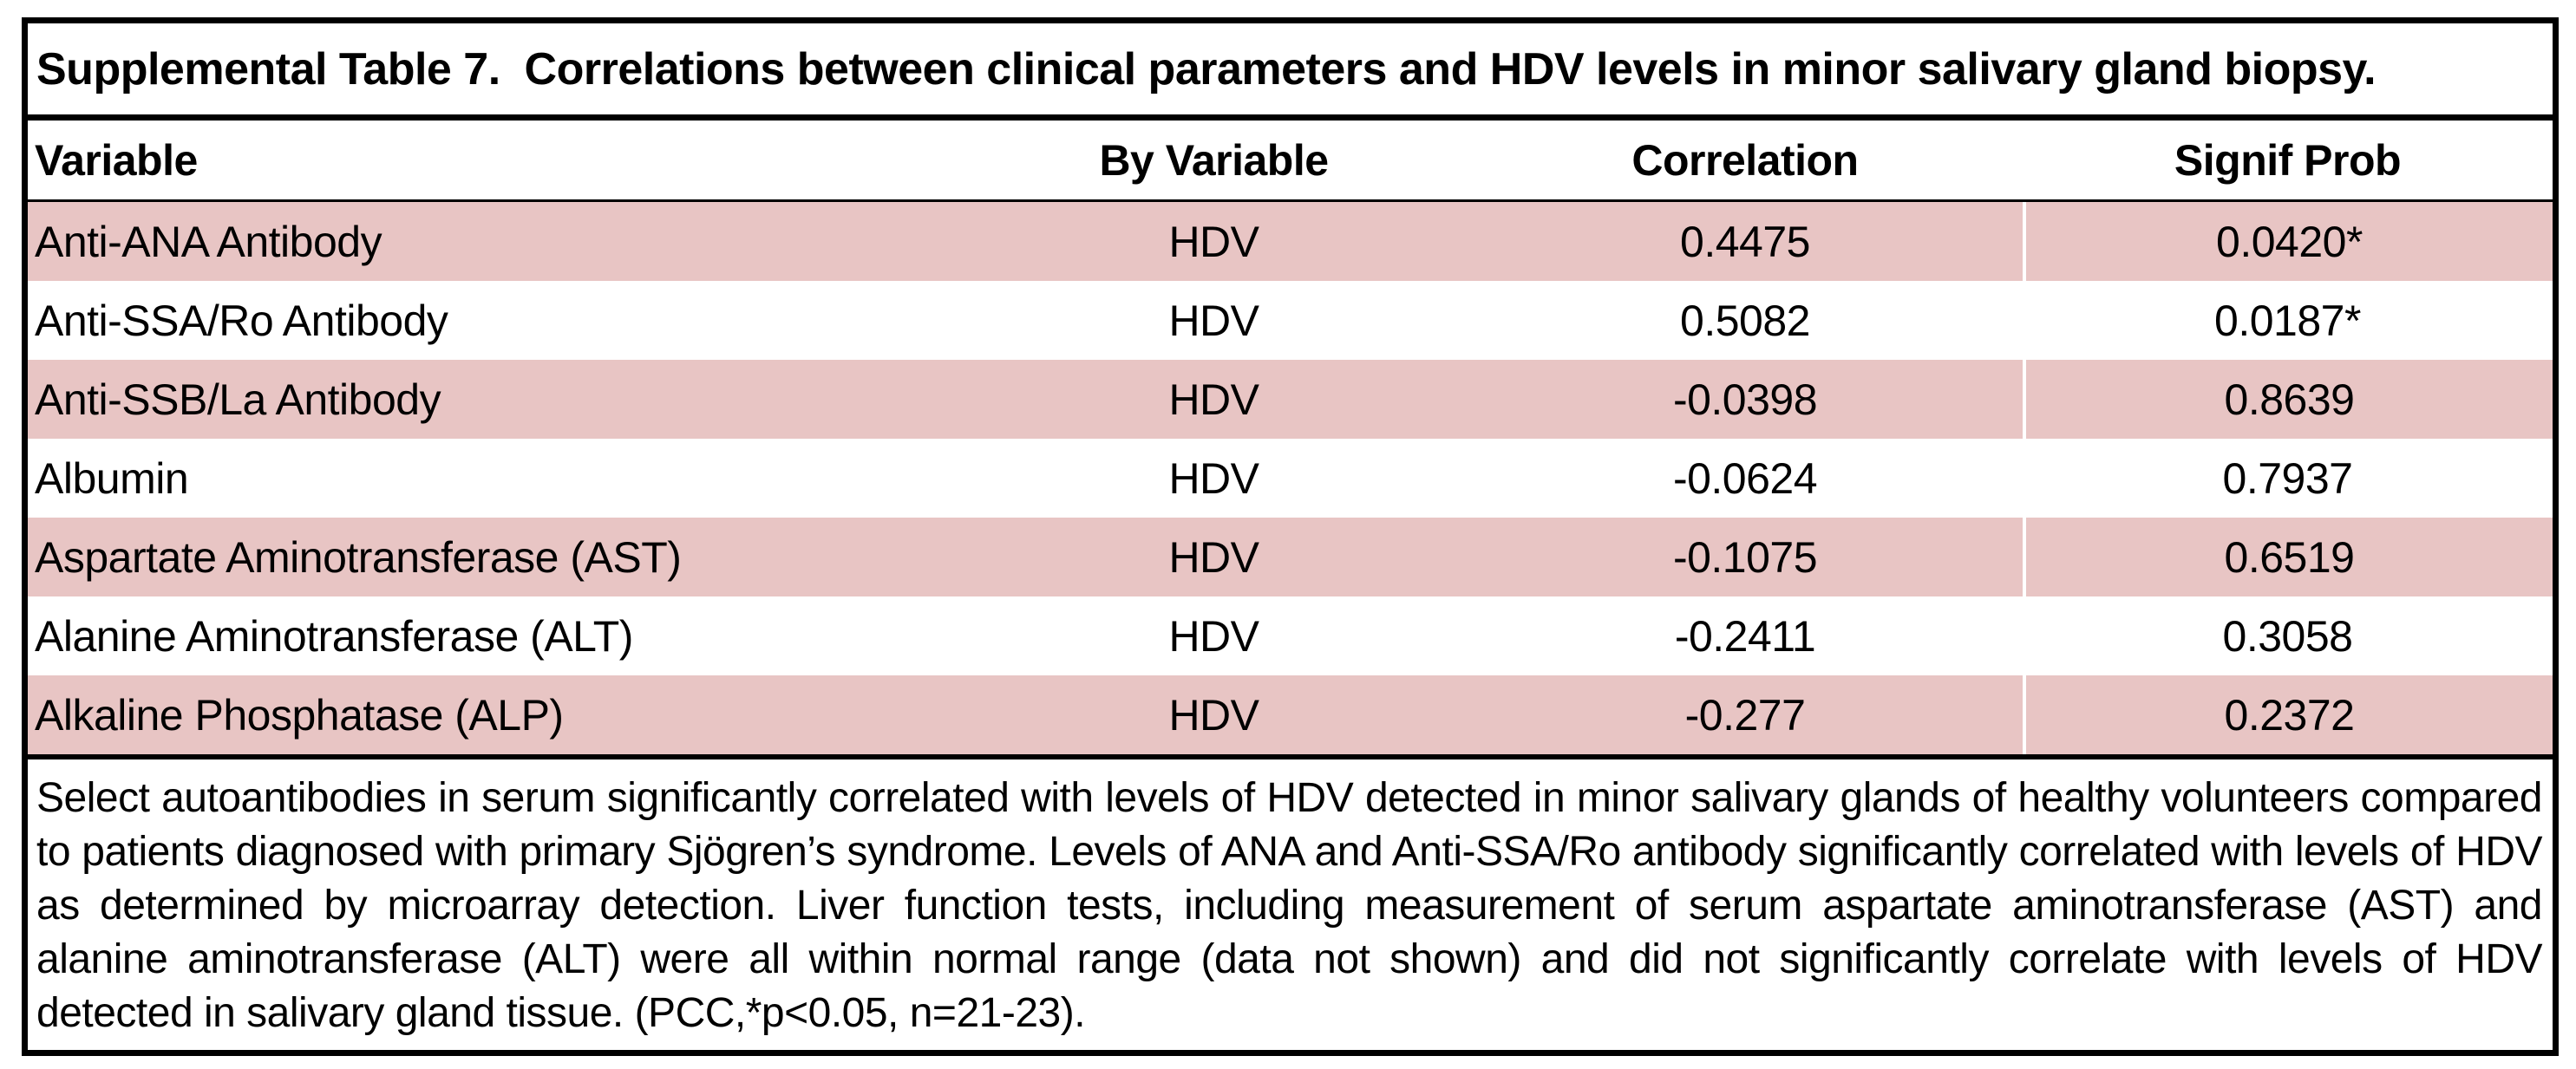 The height and width of the screenshot is (1069, 2576). What do you see at coordinates (1745, 714) in the screenshot?
I see `cell-correlation: -0.277` at bounding box center [1745, 714].